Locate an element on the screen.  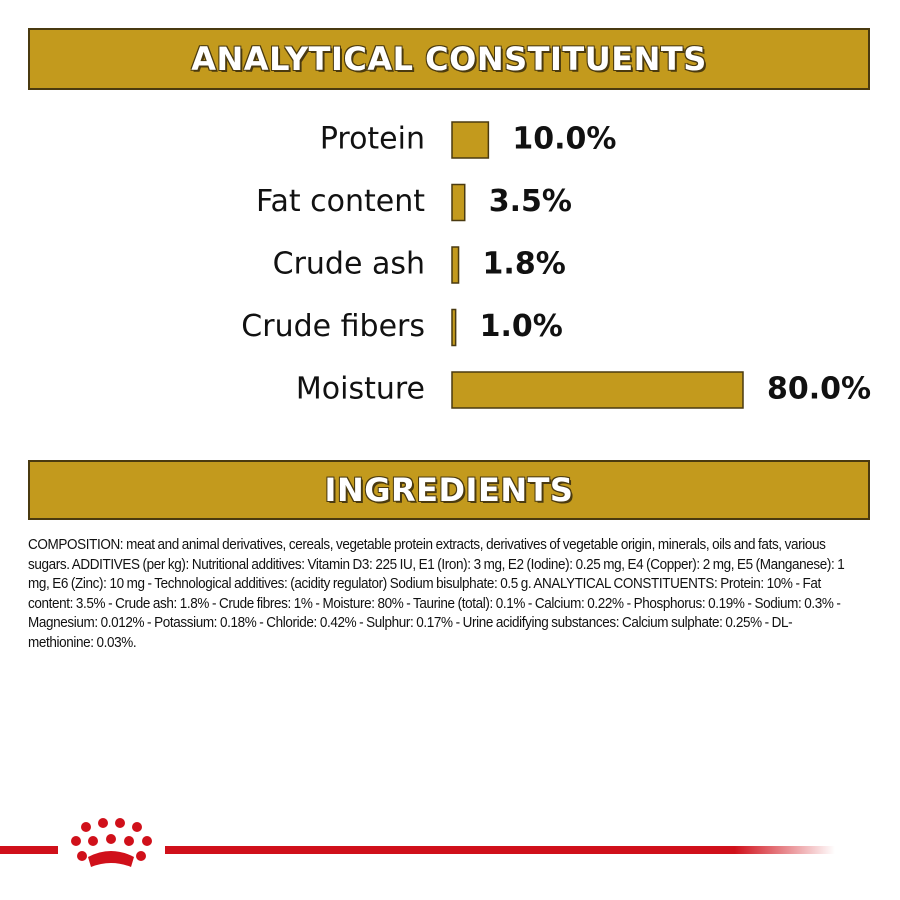
value-label: 1.8% is located at coordinates (524, 264).